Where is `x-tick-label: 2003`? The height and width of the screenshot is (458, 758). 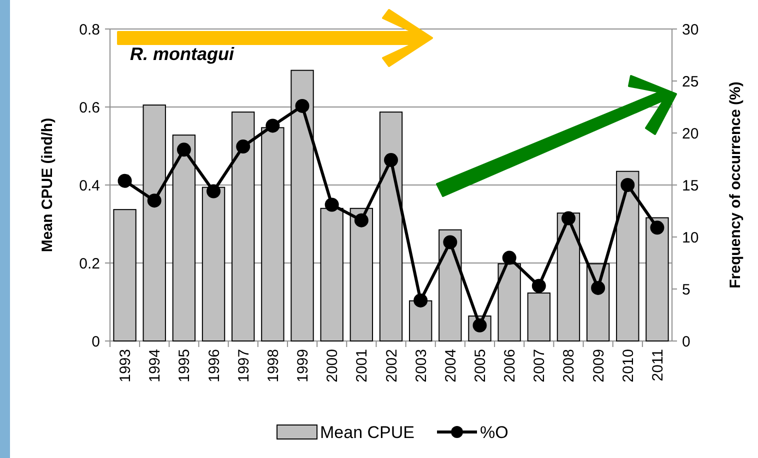
x-tick-label: 2003 is located at coordinates (421, 365).